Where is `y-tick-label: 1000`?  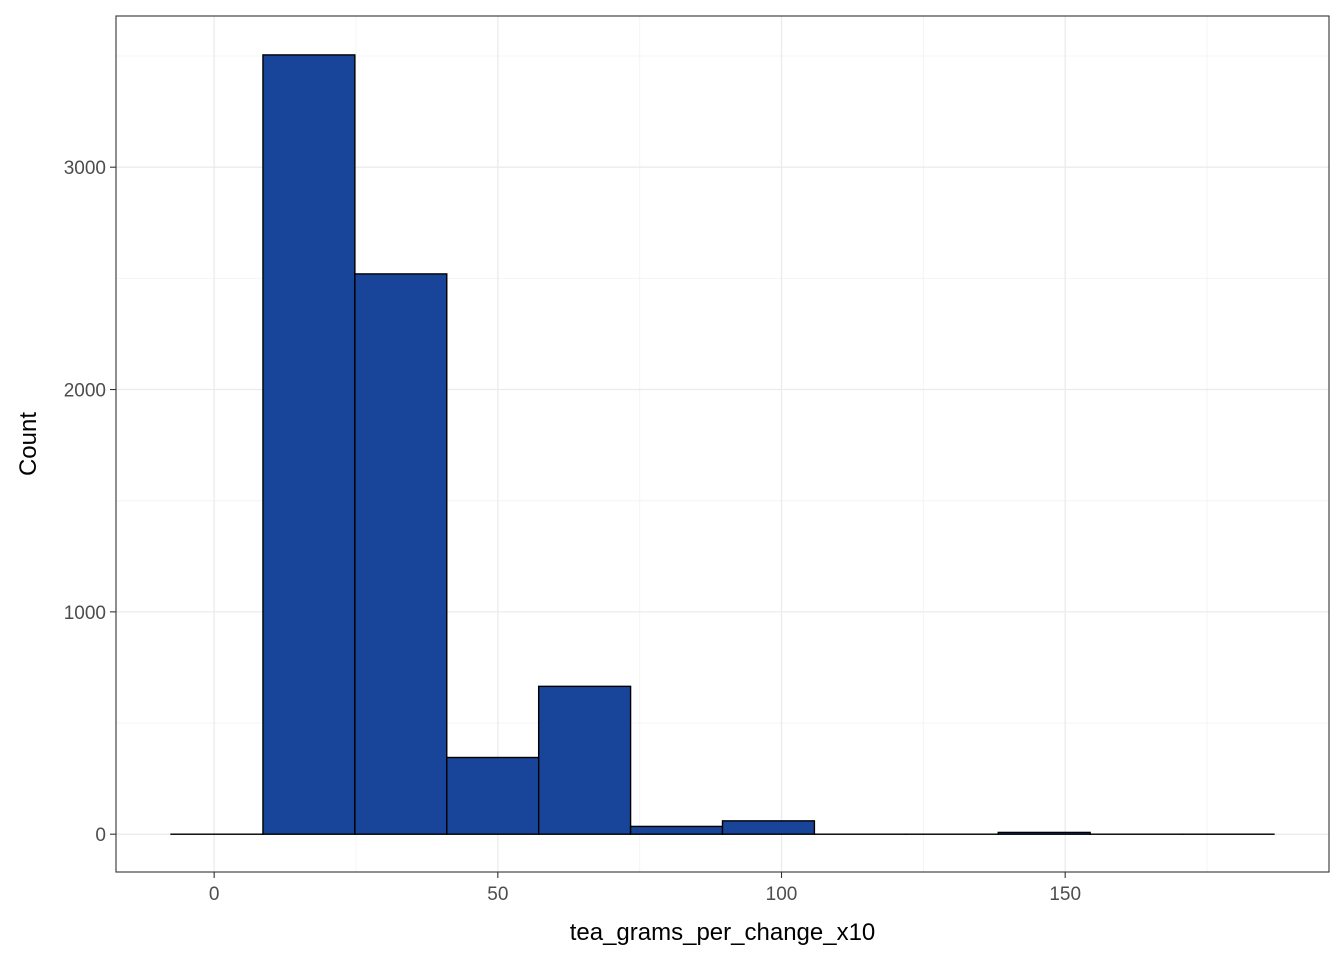 y-tick-label: 1000 is located at coordinates (85, 613).